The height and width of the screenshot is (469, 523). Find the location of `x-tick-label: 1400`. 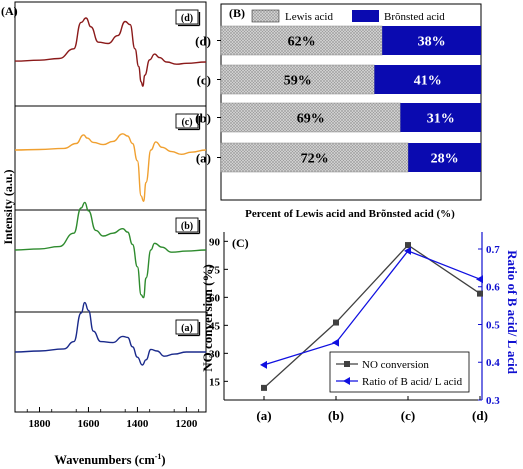

x-tick-label: 1400 is located at coordinates (137, 424).